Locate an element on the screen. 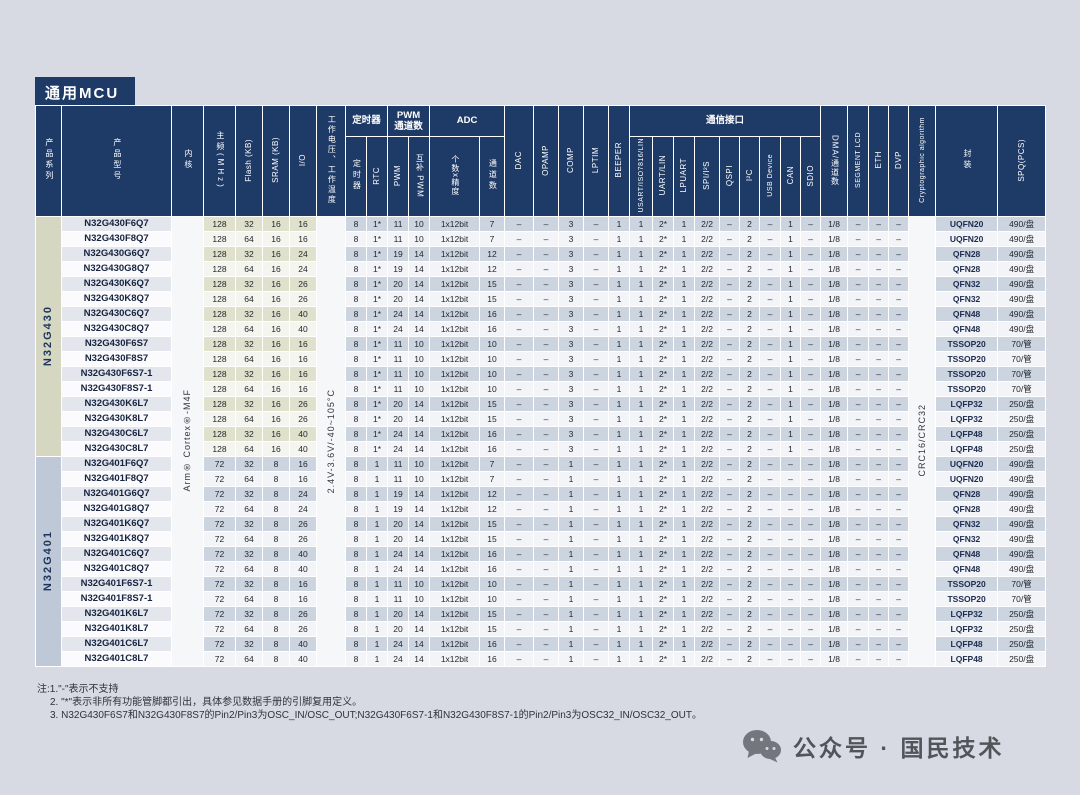 Image resolution: width=1080 pixels, height=795 pixels. model-cell: N32G401F6S7-1 is located at coordinates (116, 584).